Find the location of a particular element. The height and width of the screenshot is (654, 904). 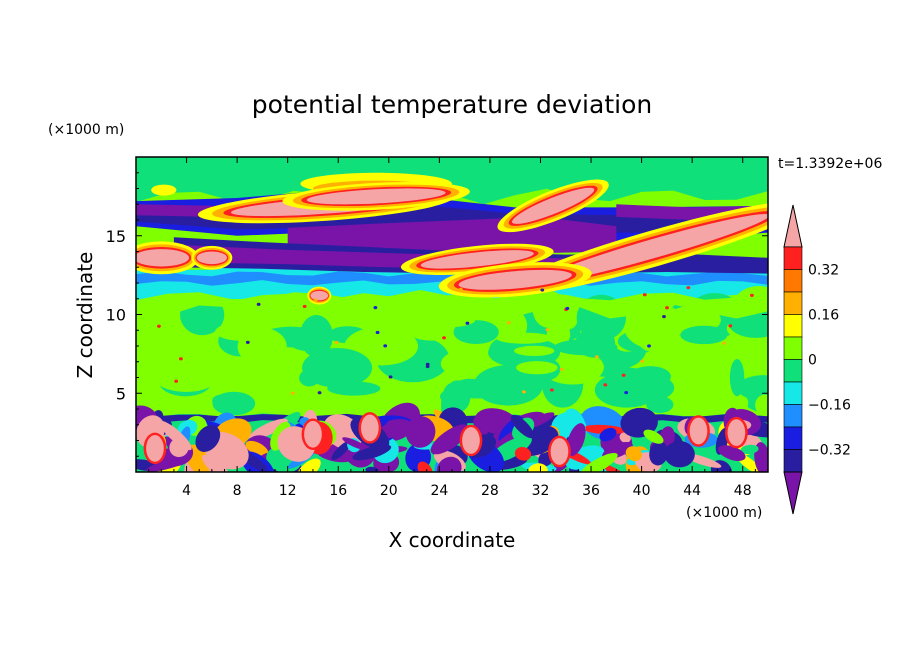

colorbar-label: −0.32 is located at coordinates (829, 451).